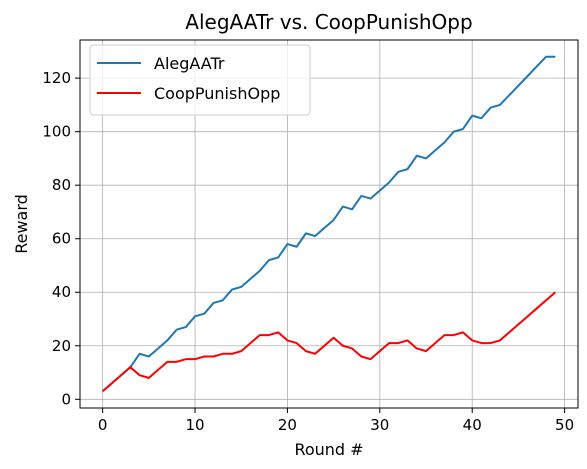 Image resolution: width=587 pixels, height=469 pixels. What do you see at coordinates (56, 78) in the screenshot?
I see `y-tick-label: 120` at bounding box center [56, 78].